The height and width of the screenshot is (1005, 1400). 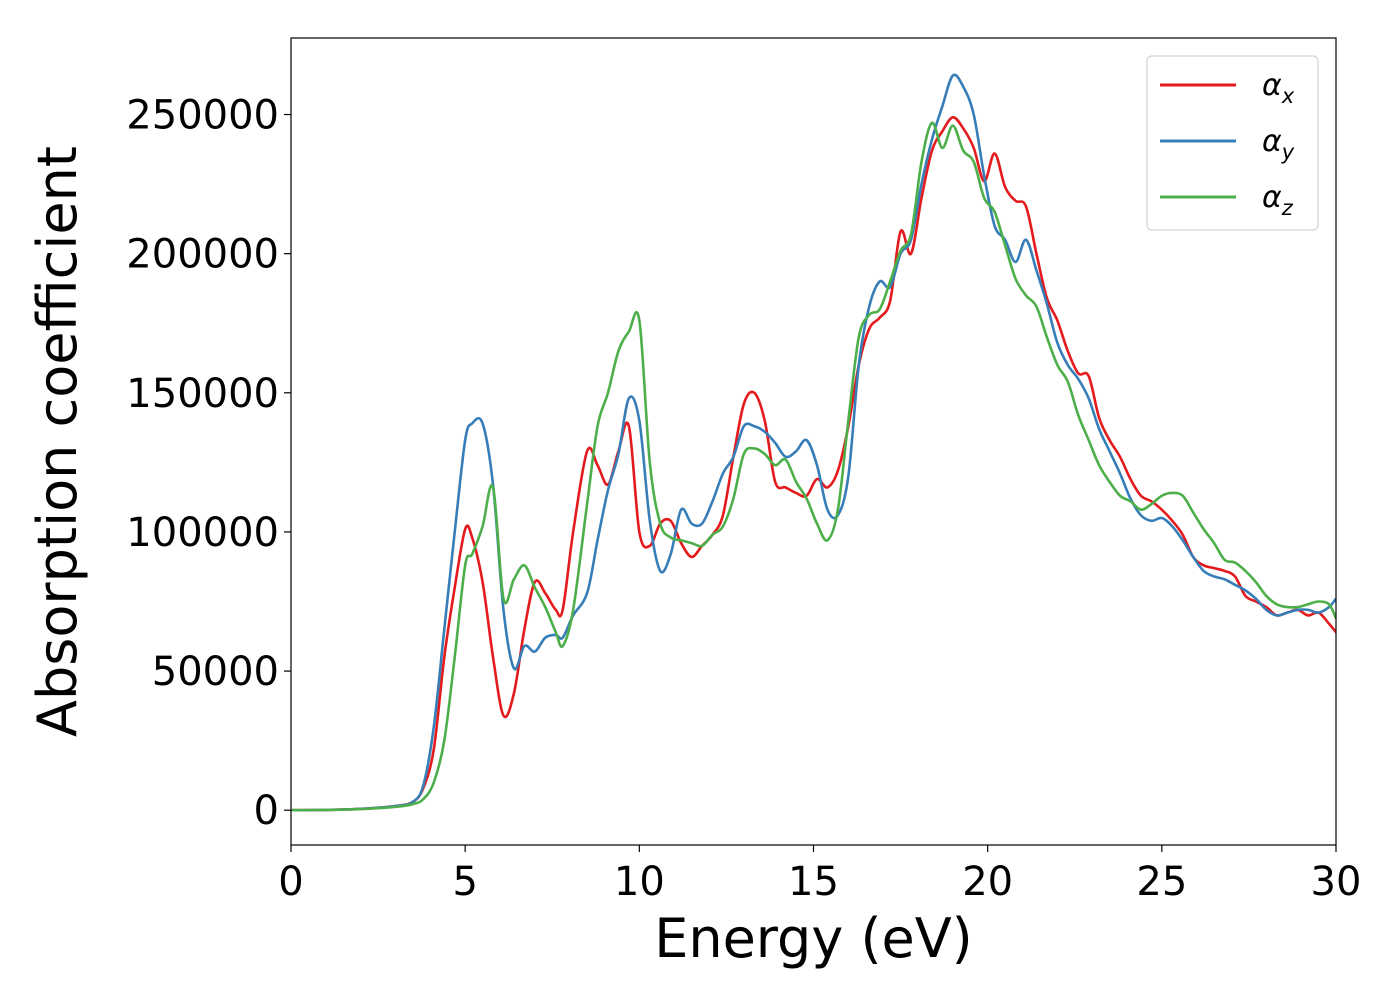 I want to click on legend-item-x: αx, so click(x=1227, y=88).